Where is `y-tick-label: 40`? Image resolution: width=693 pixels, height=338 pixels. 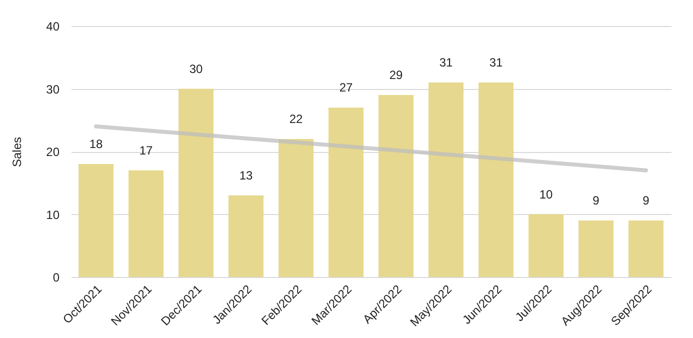
y-tick-label: 40 is located at coordinates (53, 27).